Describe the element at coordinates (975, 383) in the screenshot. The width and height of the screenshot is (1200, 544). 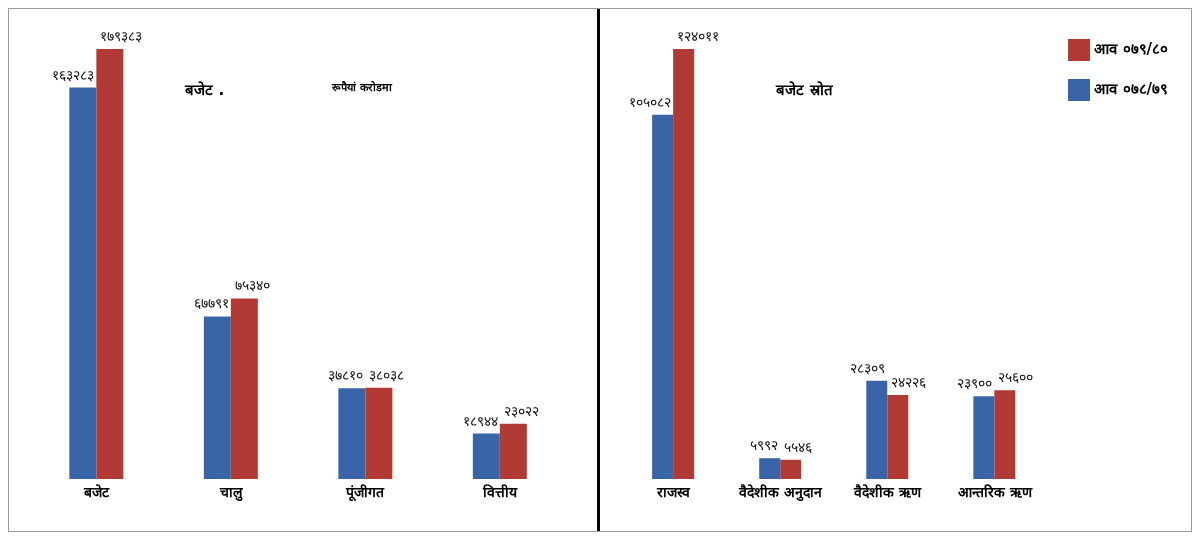
I see `data-label: २३९००` at that location.